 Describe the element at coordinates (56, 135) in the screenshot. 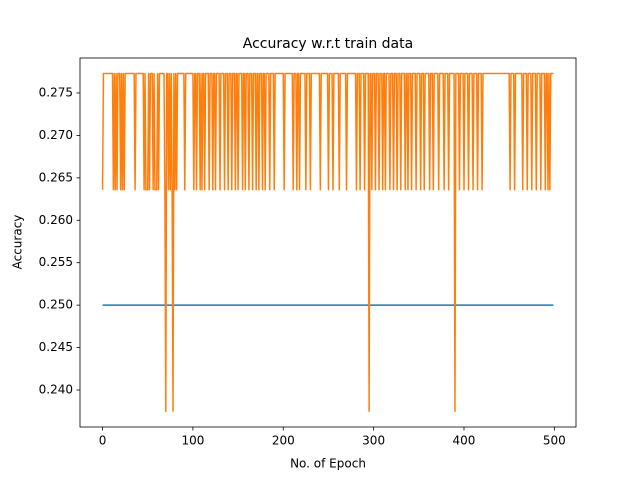

I see `y-tick-label: 0.270` at that location.